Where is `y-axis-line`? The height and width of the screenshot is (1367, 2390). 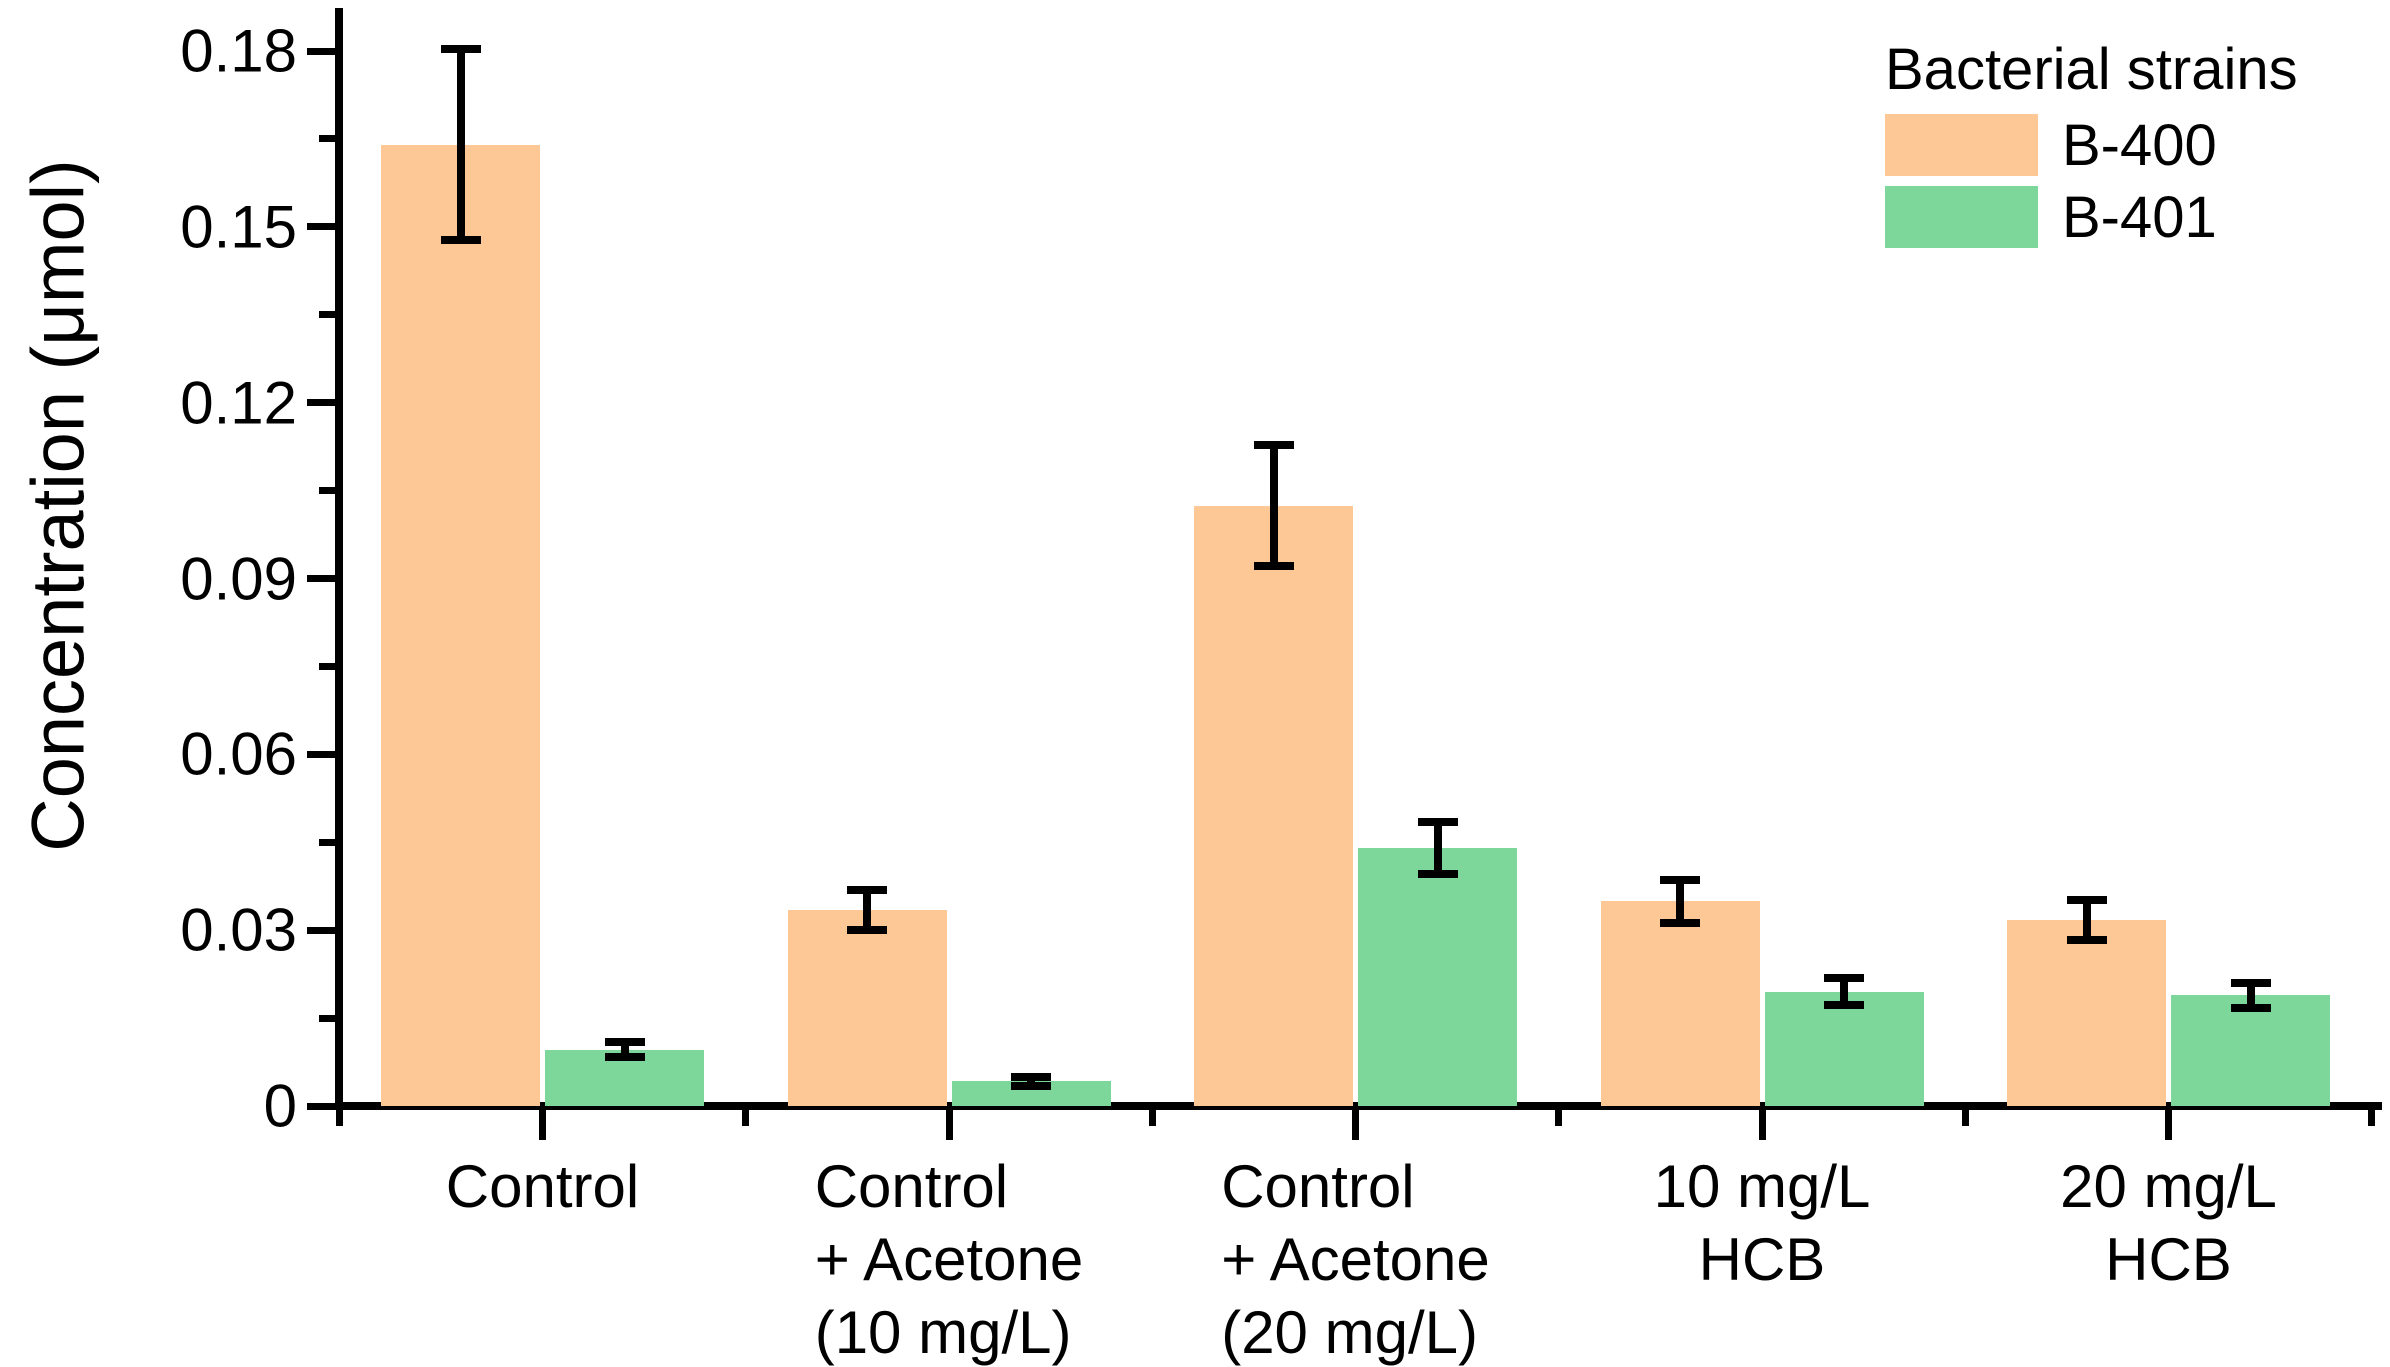
y-axis-line is located at coordinates (339, 559).